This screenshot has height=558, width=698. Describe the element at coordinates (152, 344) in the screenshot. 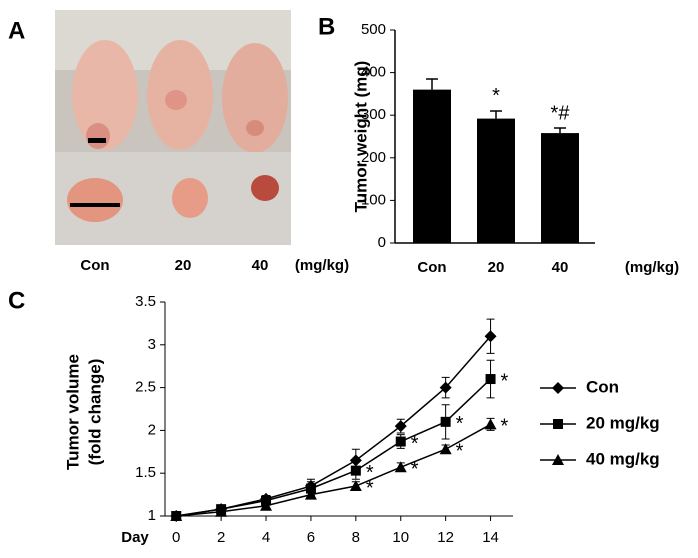

I see `y-tick-label: 3` at that location.